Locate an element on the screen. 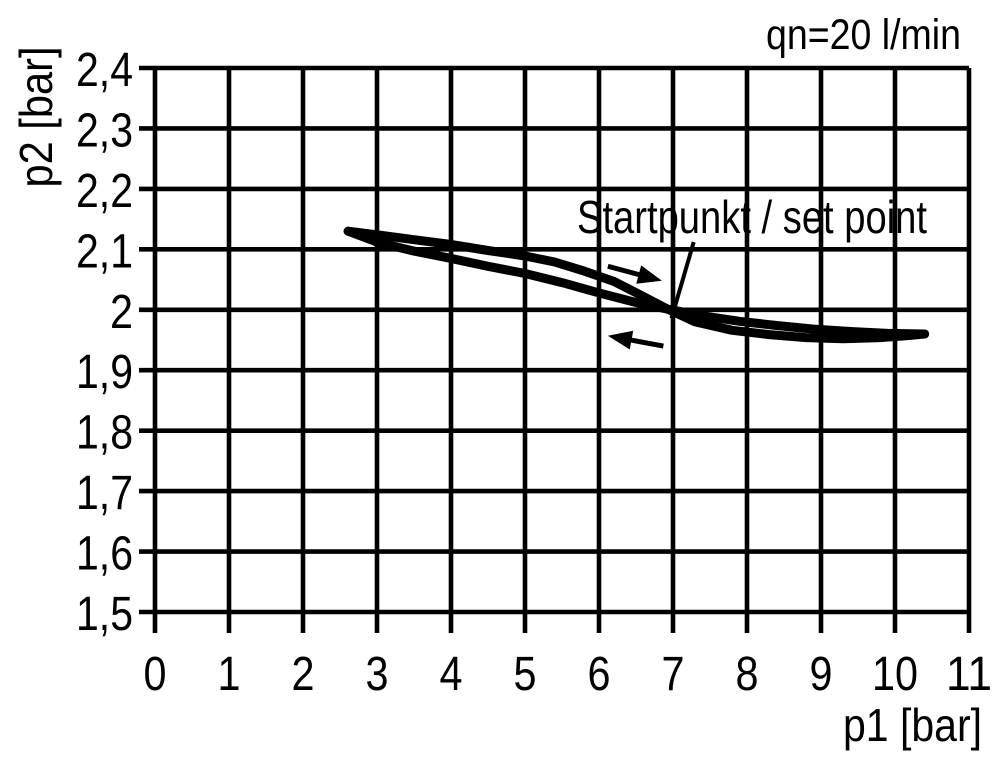  y-tick-label: 2,3 is located at coordinates (104, 130).